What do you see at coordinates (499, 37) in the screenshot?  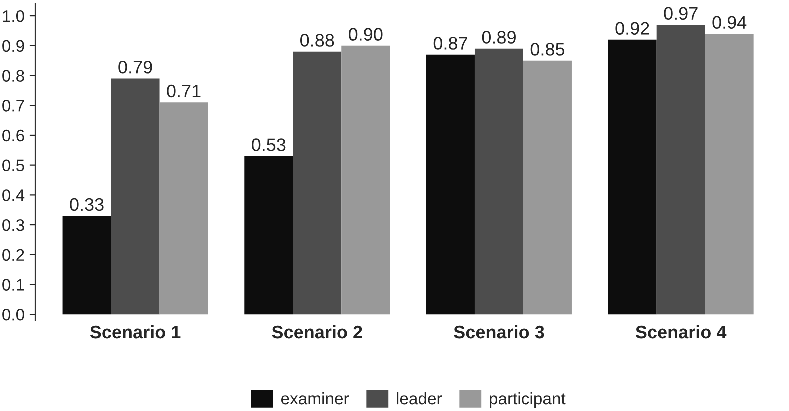 I see `data-label: 0.89` at bounding box center [499, 37].